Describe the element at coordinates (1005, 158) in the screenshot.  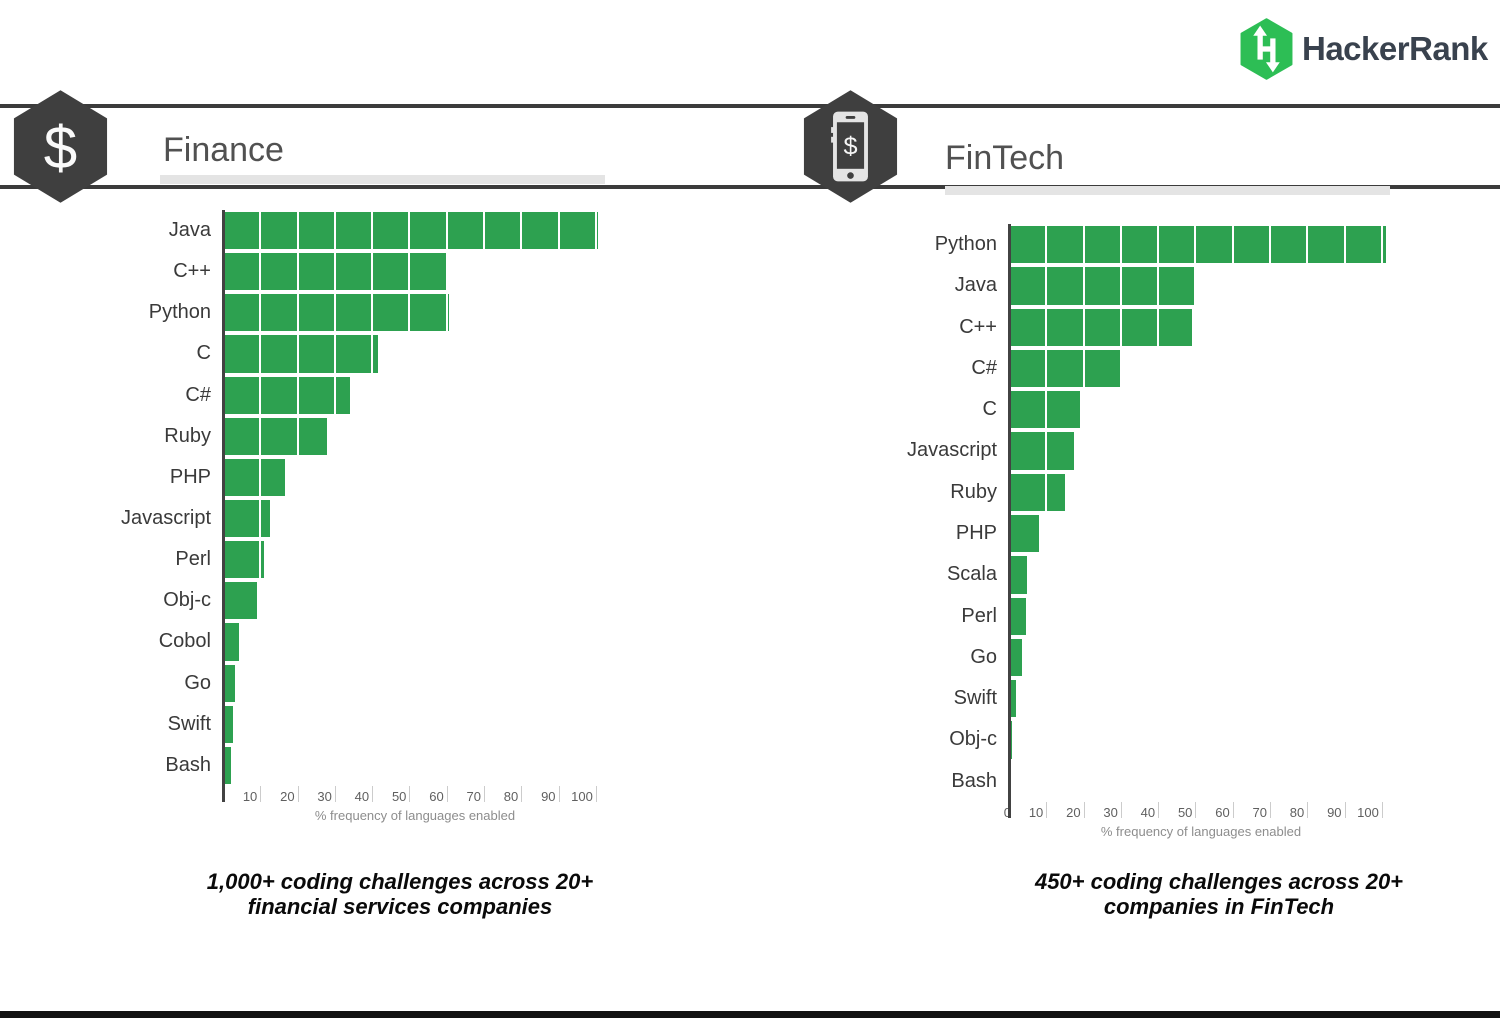
I see `fintech-title: FinTech` at that location.